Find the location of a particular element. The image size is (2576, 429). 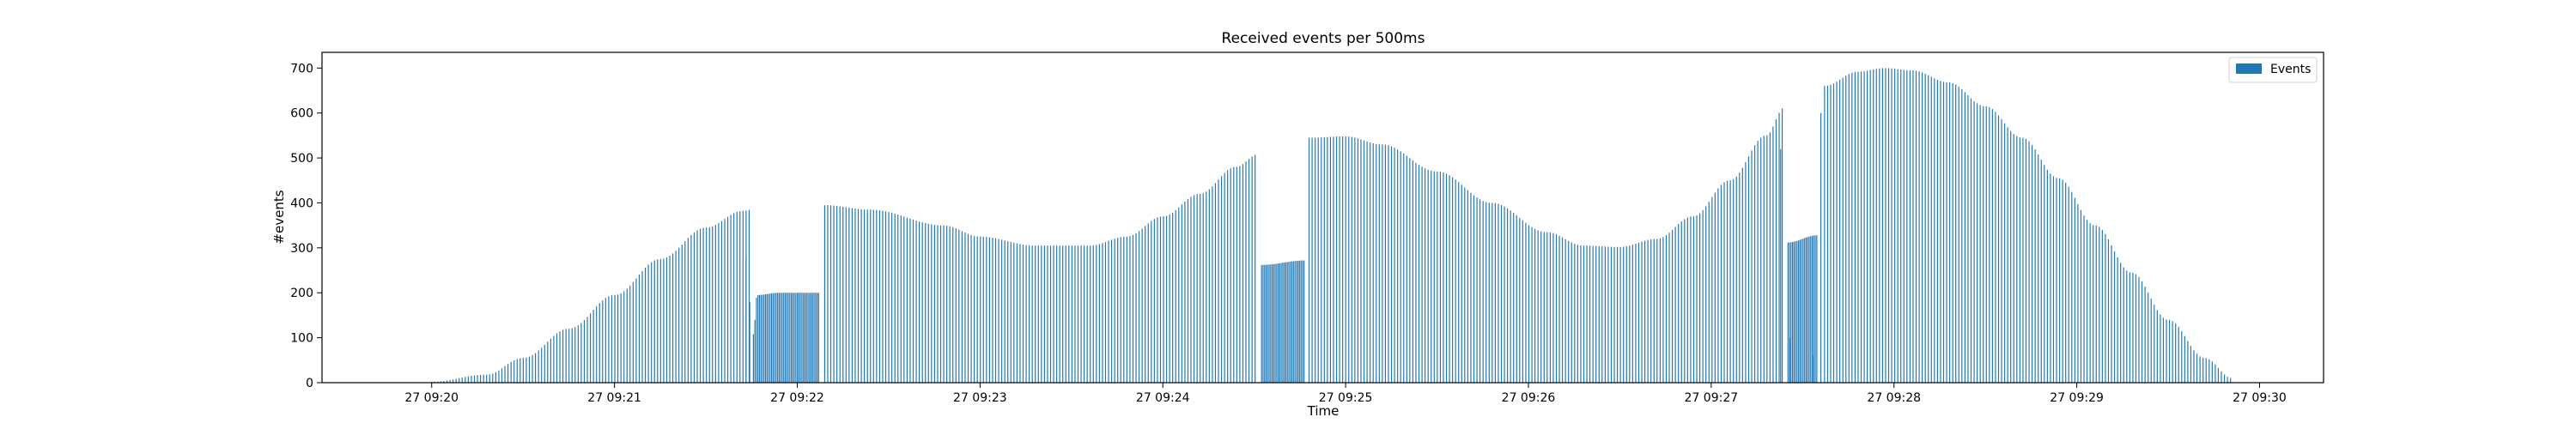

y-tick-label: 0 is located at coordinates (310, 383).